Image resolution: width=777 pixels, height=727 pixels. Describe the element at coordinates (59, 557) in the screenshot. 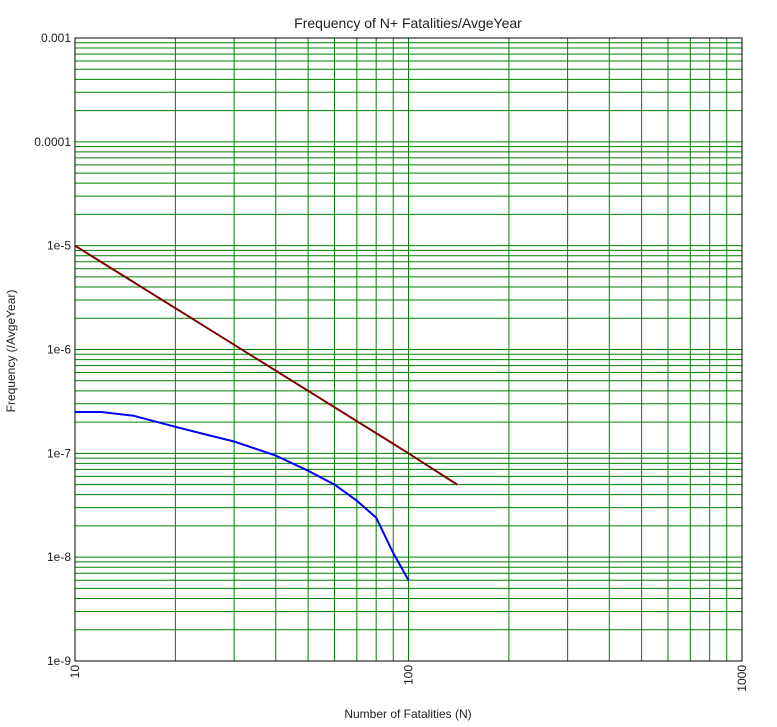

I see `y-tick-label: 1e-8` at that location.